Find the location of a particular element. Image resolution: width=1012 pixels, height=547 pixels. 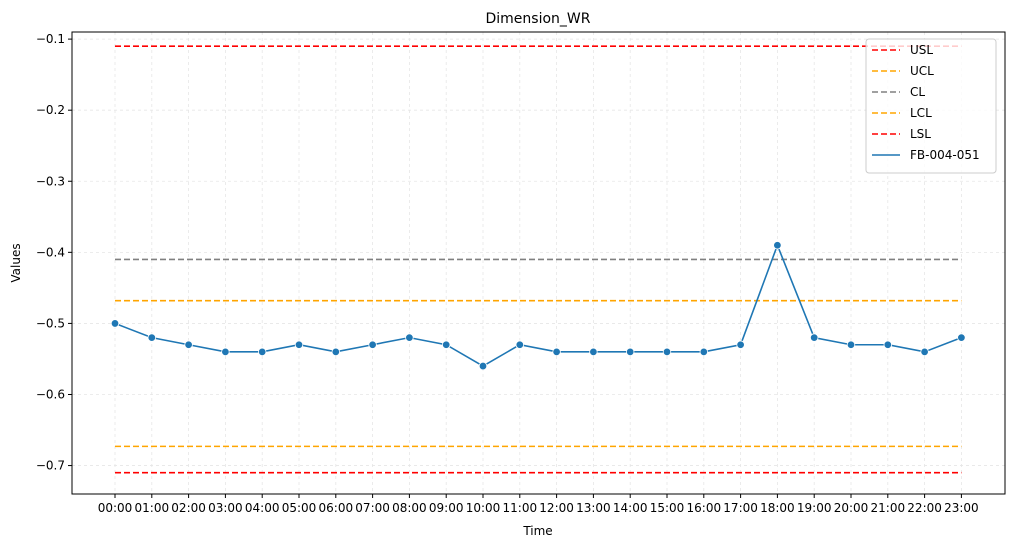

y-tick-label: −0.4 is located at coordinates (50, 252).